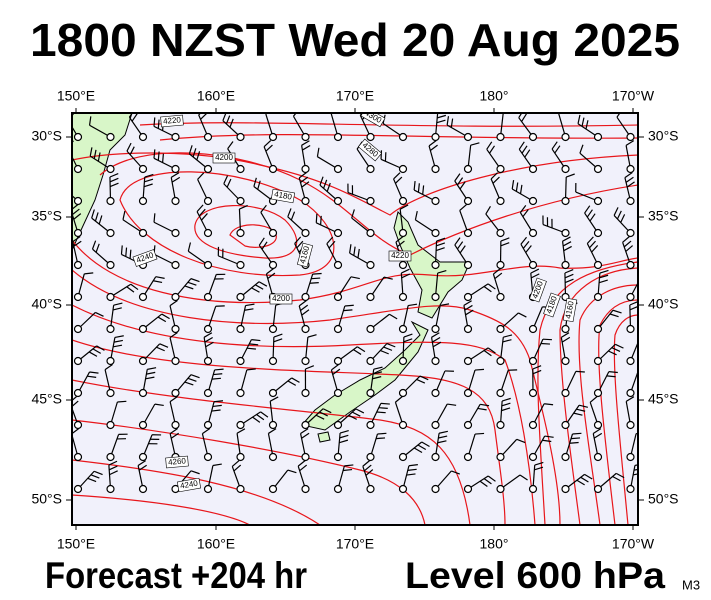 The height and width of the screenshot is (600, 711). Describe the element at coordinates (324, 437) in the screenshot. I see `land-stewart-island` at that location.